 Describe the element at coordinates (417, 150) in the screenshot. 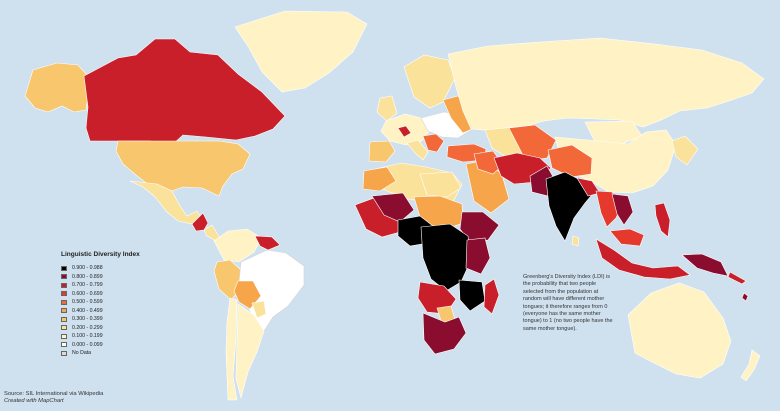

I see `region-italy` at that location.